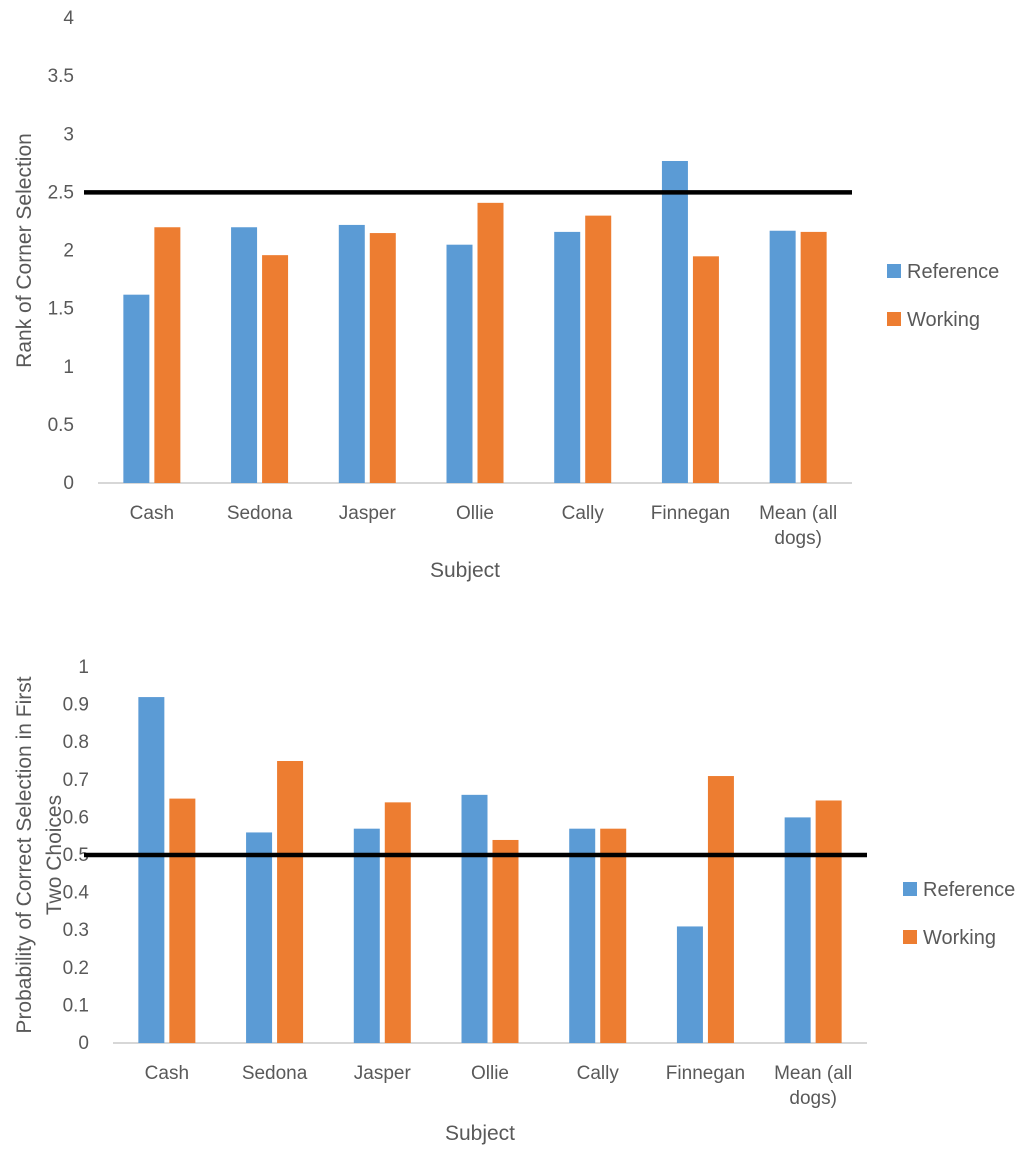 Image resolution: width=1031 pixels, height=1154 pixels. What do you see at coordinates (68, 251) in the screenshot?
I see `y-tick-label: 2` at bounding box center [68, 251].